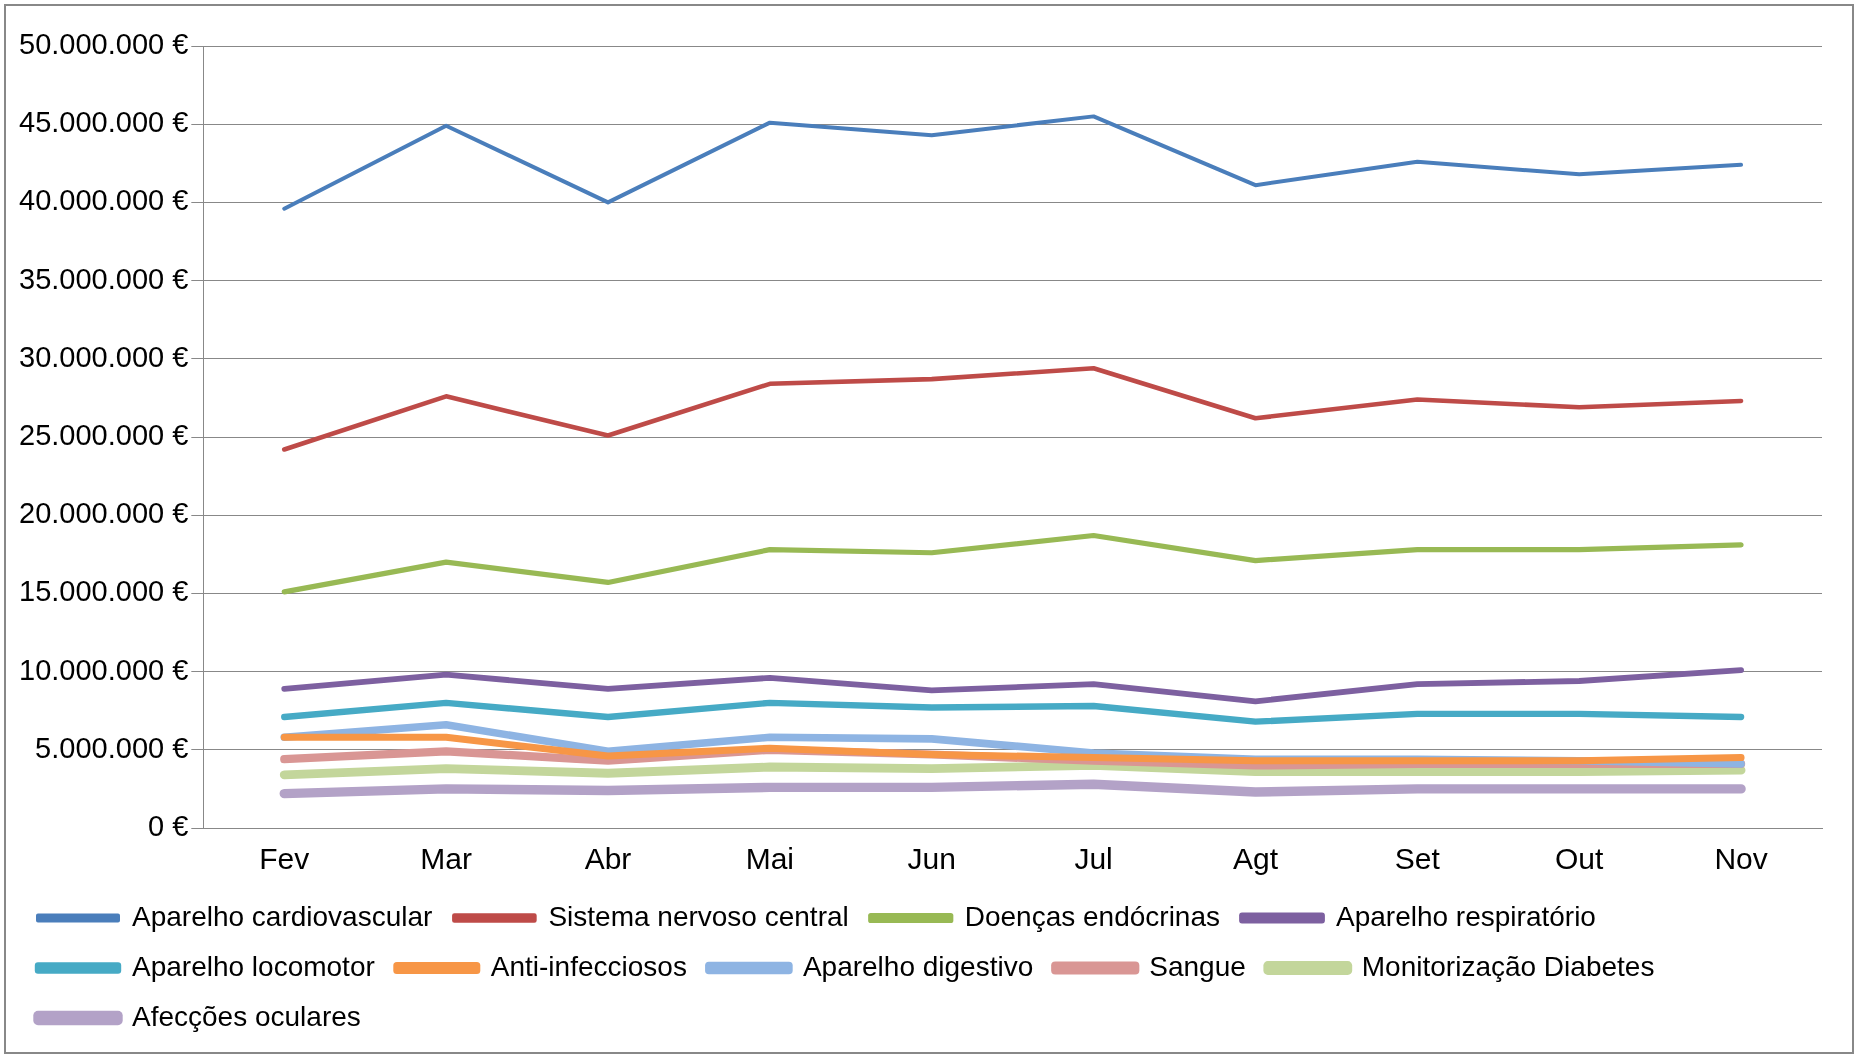 The image size is (1862, 1059). Describe the element at coordinates (698, 916) in the screenshot. I see `legend-label: Sistema nervoso central` at that location.